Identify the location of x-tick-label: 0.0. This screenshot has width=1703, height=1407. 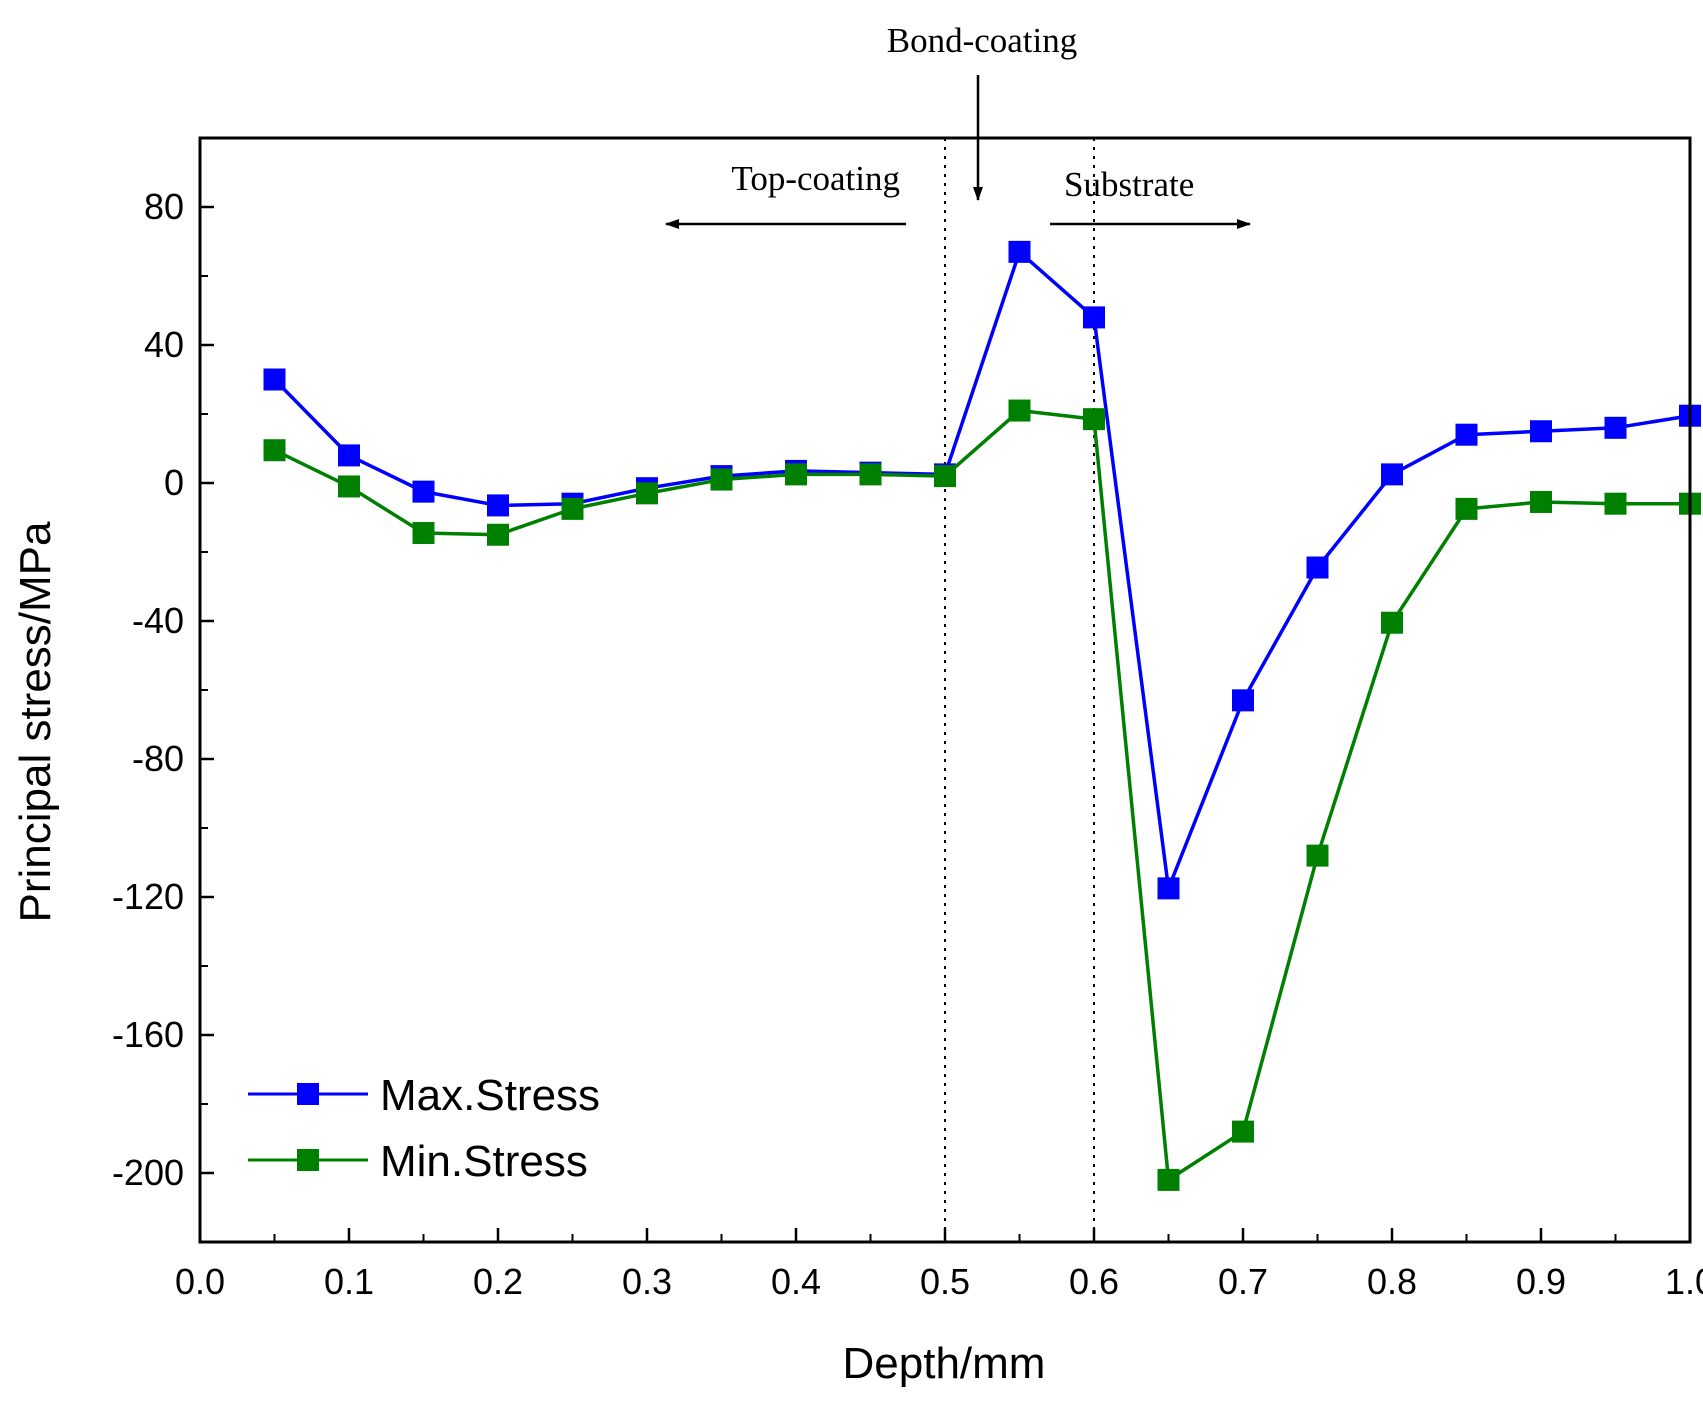
(200, 1281).